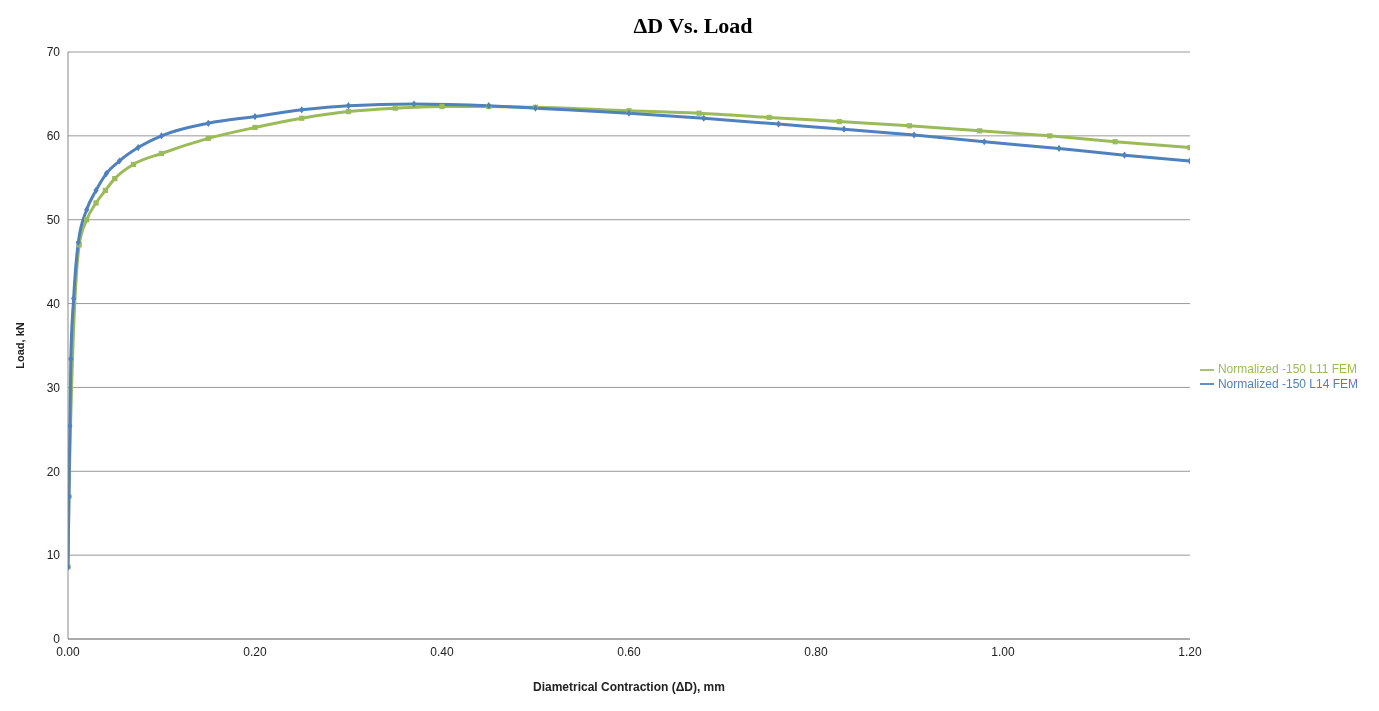 Image resolution: width=1379 pixels, height=711 pixels. What do you see at coordinates (53, 52) in the screenshot?
I see `y-tick-label: 70` at bounding box center [53, 52].